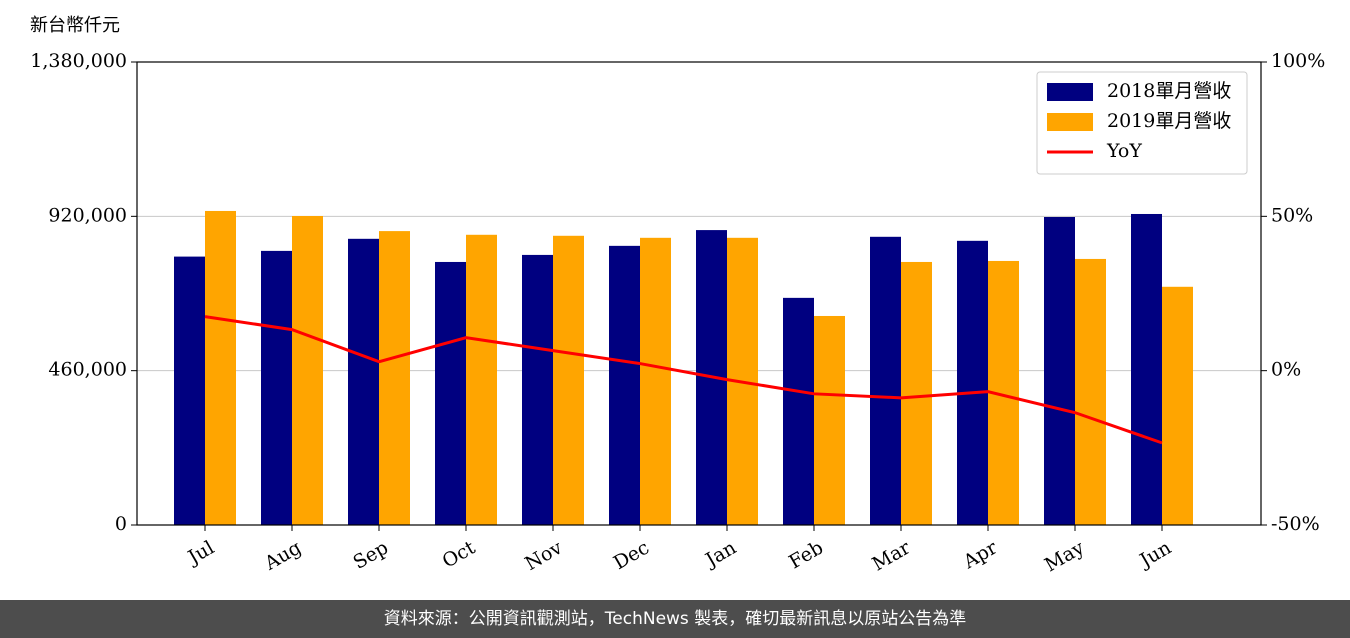 The width and height of the screenshot is (1350, 638). Describe the element at coordinates (1064, 556) in the screenshot. I see `x-tick-label: May` at that location.